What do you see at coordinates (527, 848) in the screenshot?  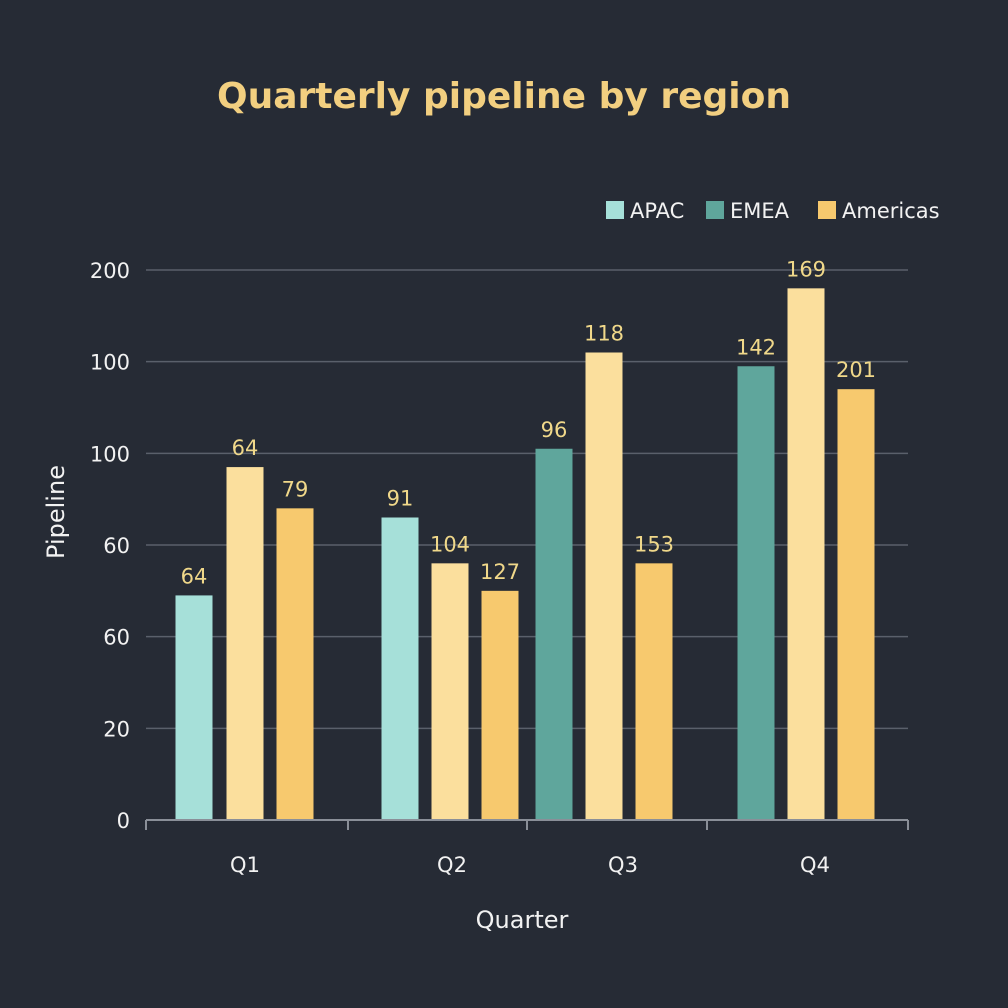 I see `x-axis: Q1 Q2 Q3 Q4` at bounding box center [527, 848].